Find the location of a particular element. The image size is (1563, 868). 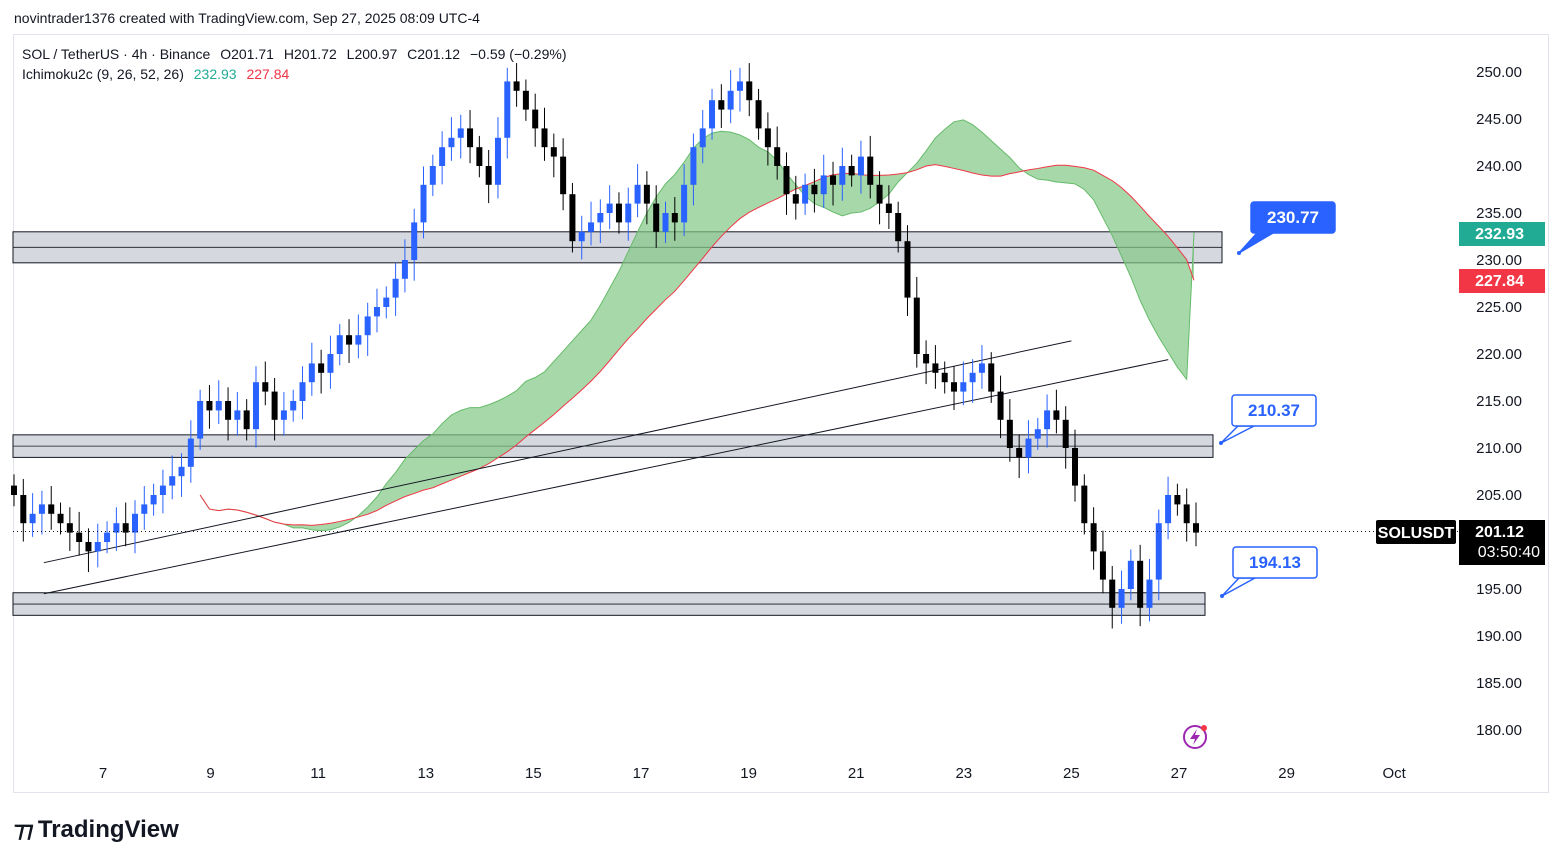

price-callout: 194.13 is located at coordinates (1269, 572).